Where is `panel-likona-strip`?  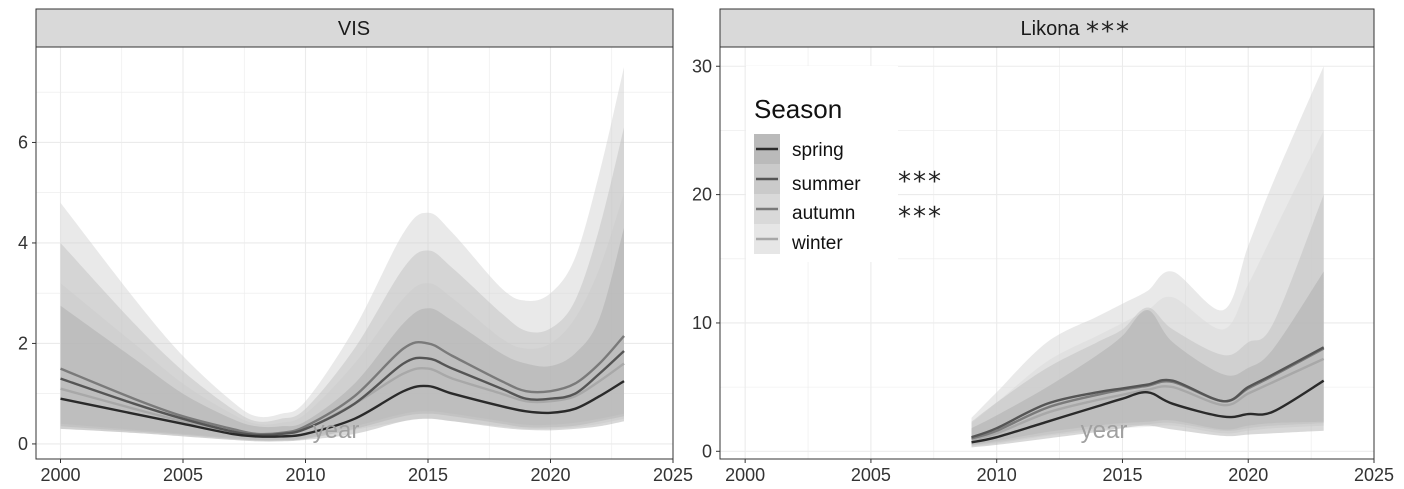
panel-likona-strip is located at coordinates (1047, 28).